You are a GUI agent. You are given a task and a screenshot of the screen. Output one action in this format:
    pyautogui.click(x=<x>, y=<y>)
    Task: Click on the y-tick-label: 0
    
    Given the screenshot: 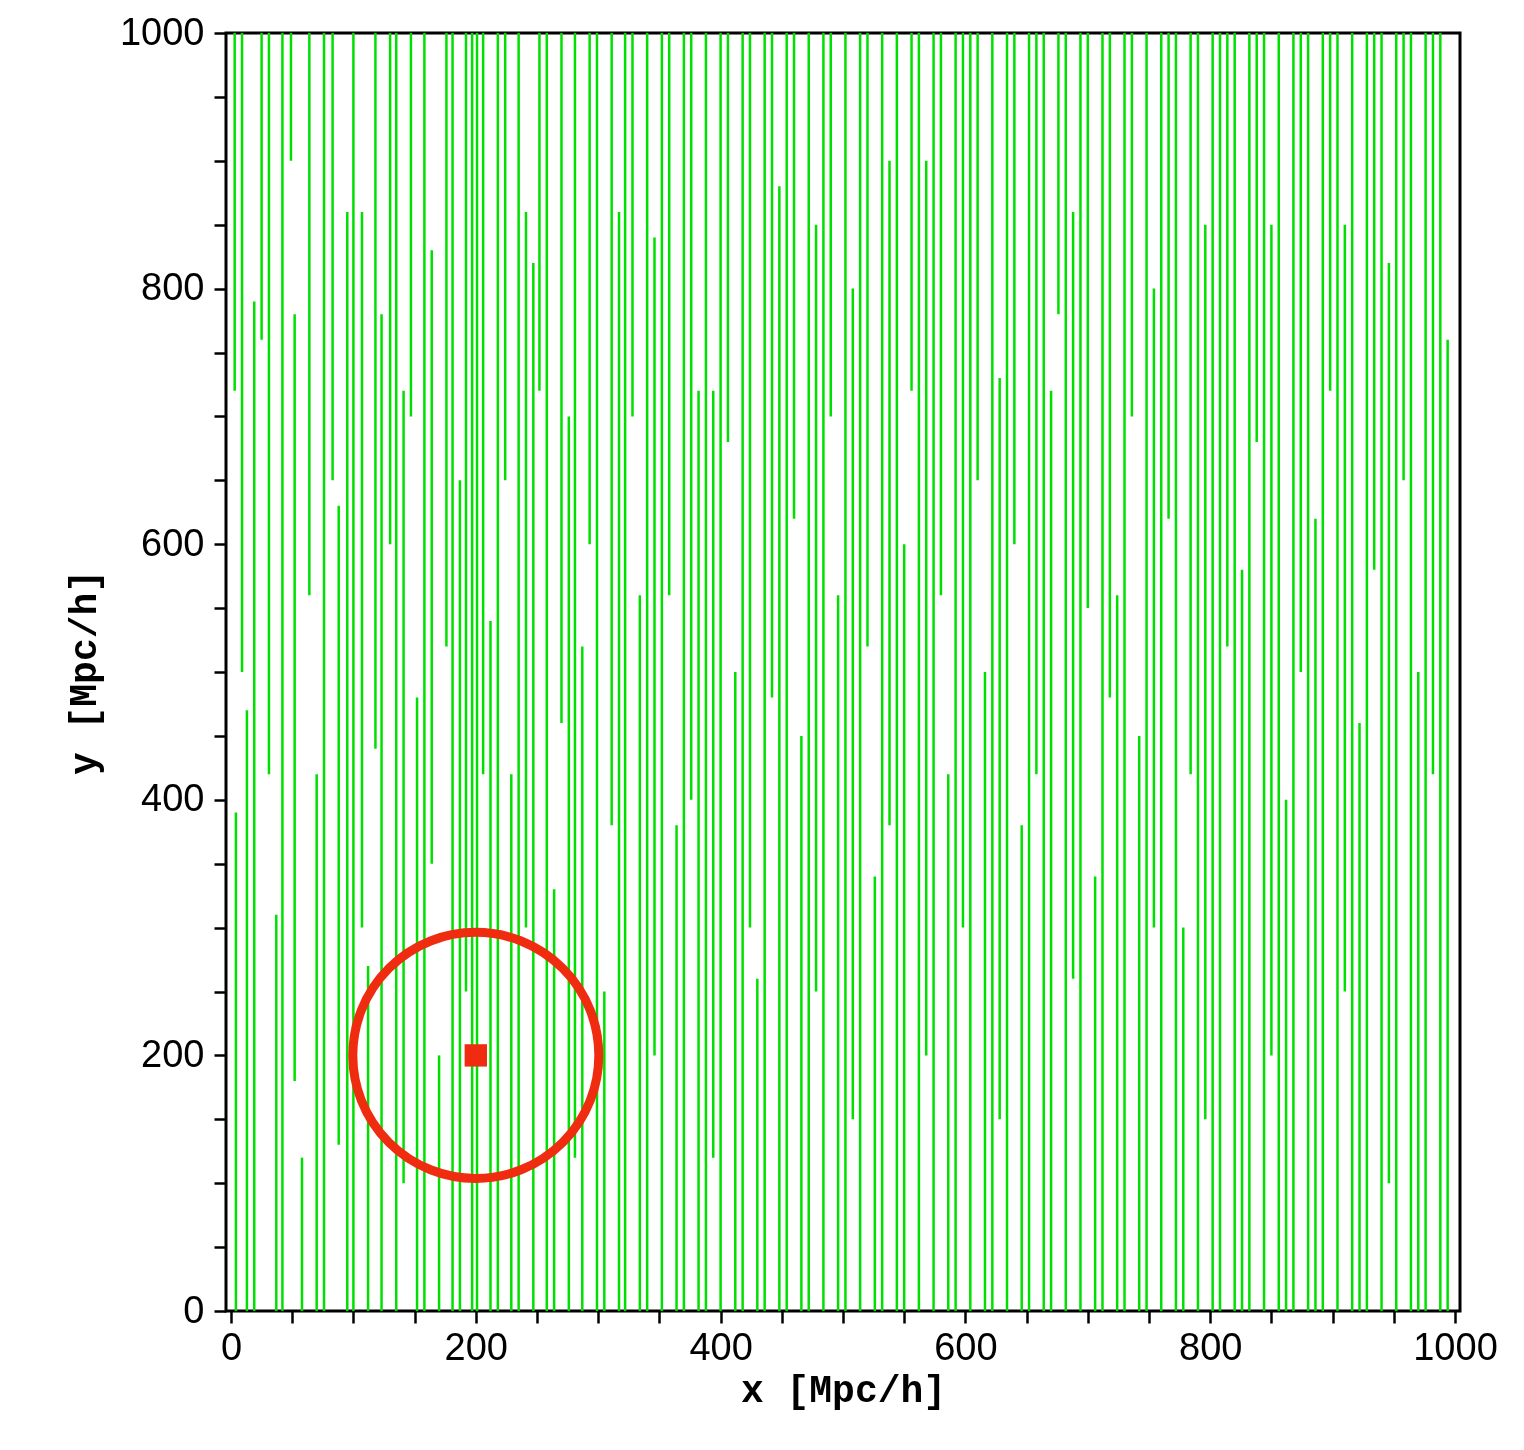 What is the action you would take?
    pyautogui.click(x=194, y=1309)
    